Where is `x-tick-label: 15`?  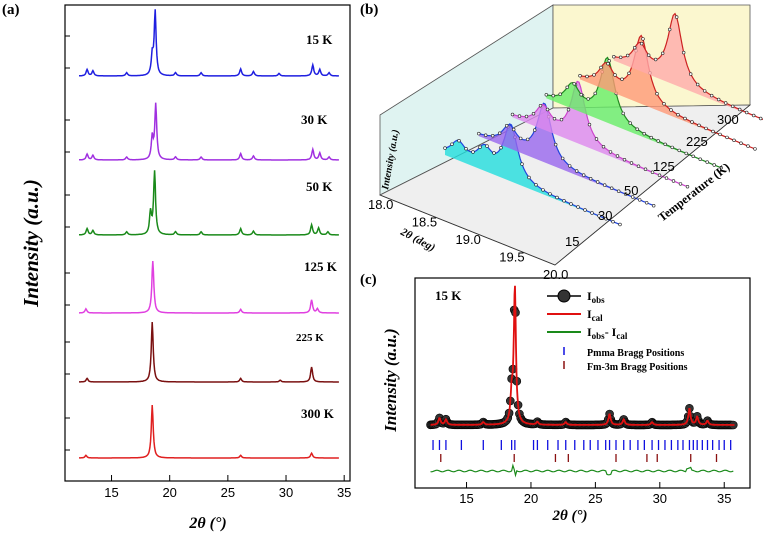
x-tick-label: 15 is located at coordinates (111, 492).